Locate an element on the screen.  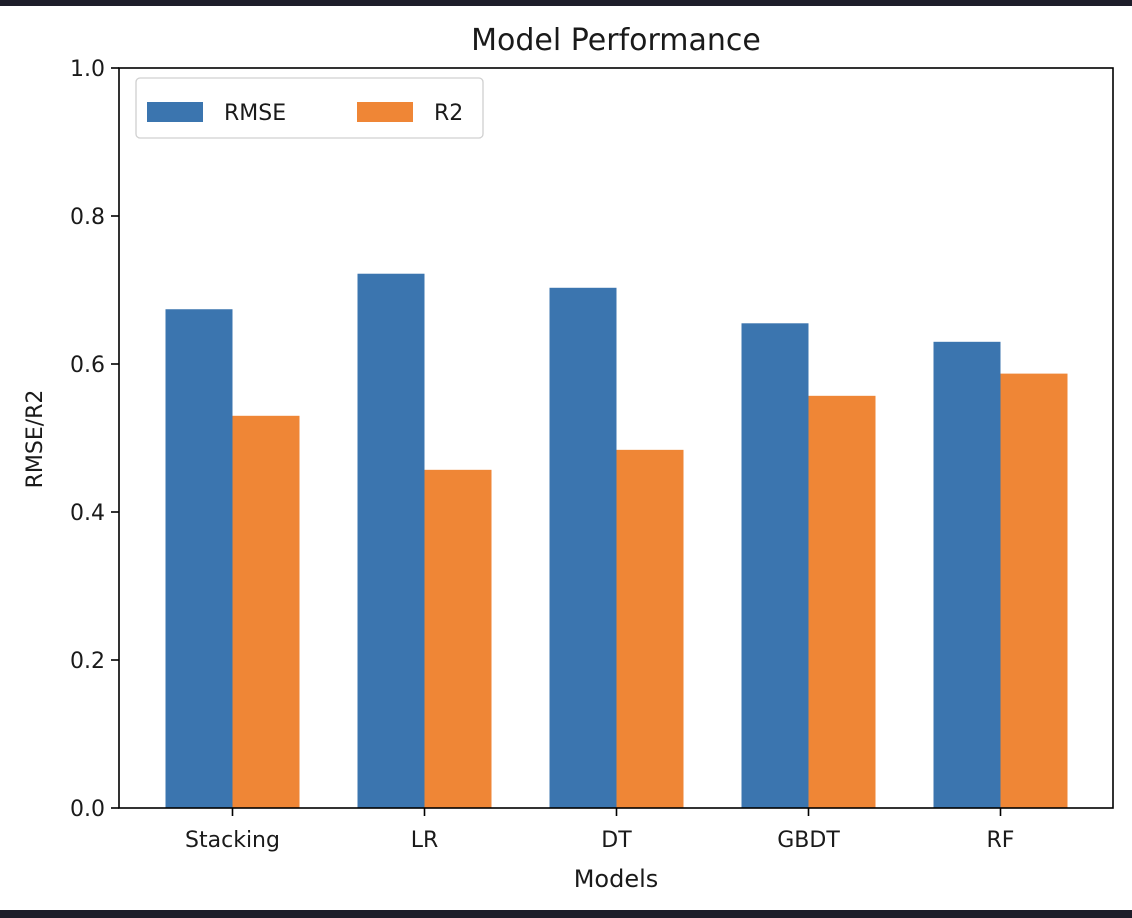
bar-rmse-rf is located at coordinates (967, 574).